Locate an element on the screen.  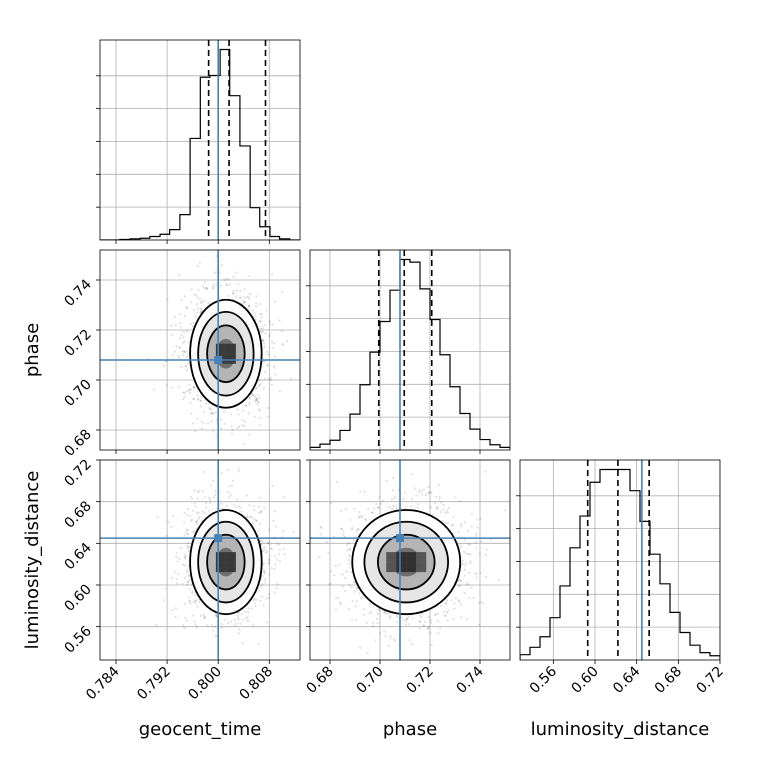
x-tick-label: 0.74 is located at coordinates (469, 679).